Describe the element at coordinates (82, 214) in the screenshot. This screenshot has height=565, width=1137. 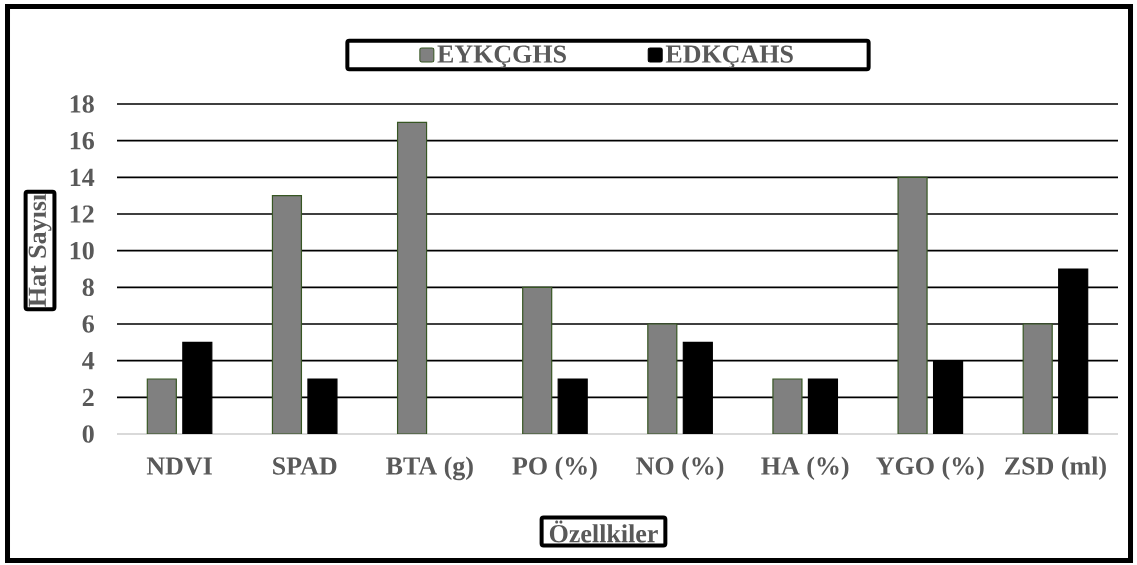
I see `y-tick-label: 12` at that location.